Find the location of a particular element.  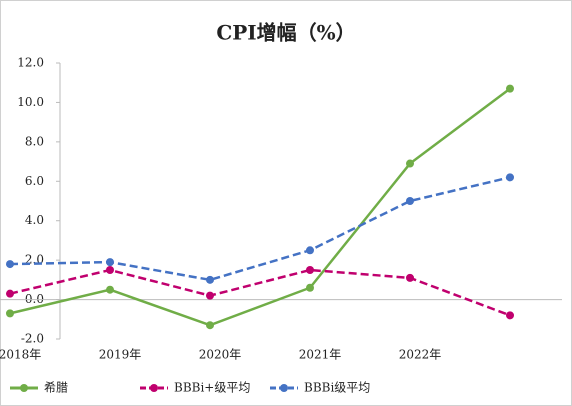

legend-label: BBBi级平均 is located at coordinates (337, 388).